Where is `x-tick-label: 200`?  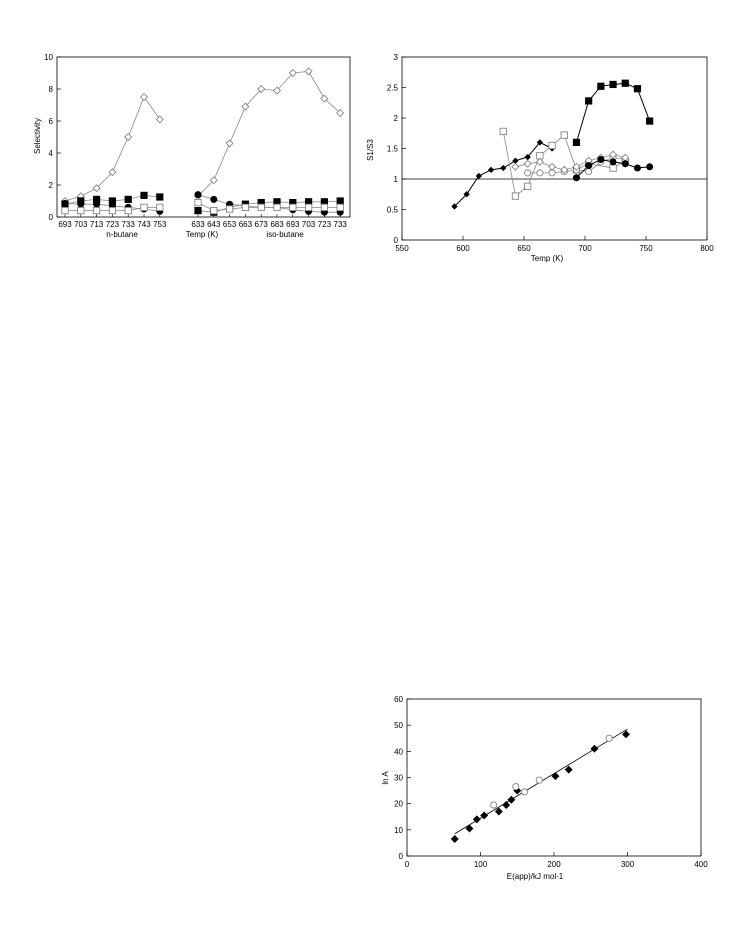
x-tick-label: 200 is located at coordinates (554, 864).